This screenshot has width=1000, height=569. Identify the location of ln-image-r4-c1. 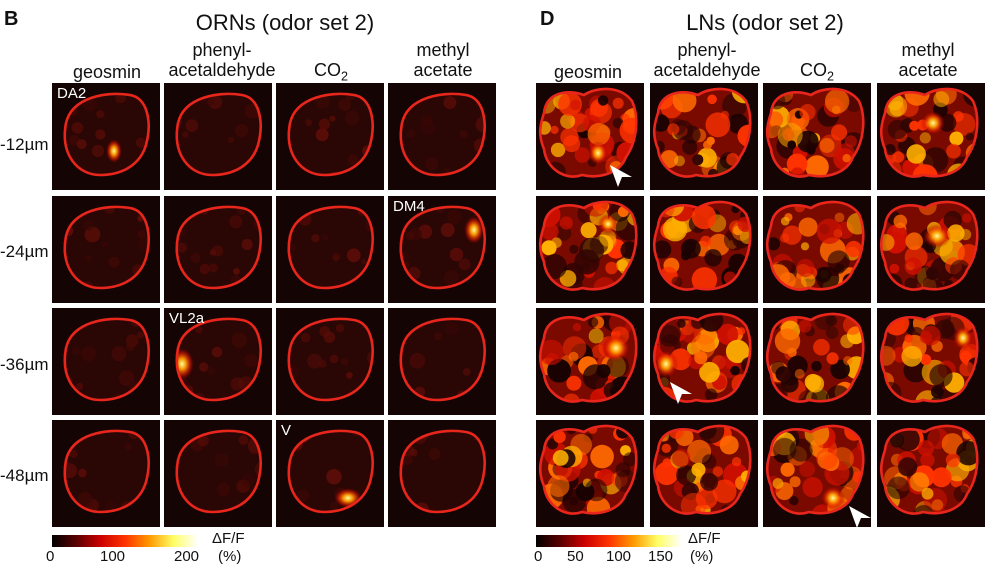
(590, 473).